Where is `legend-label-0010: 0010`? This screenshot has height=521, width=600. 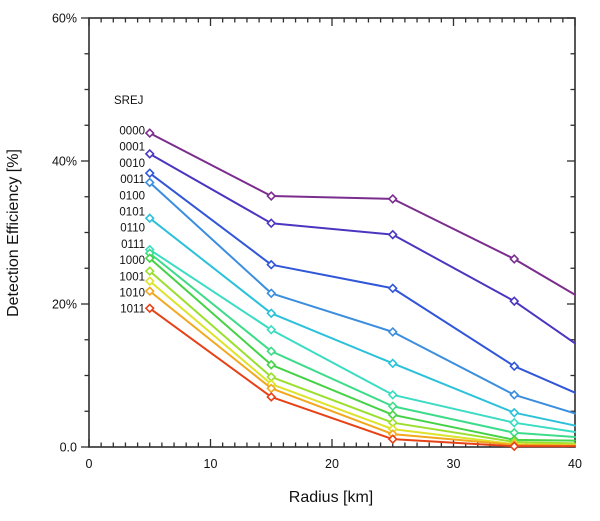
legend-label-0010: 0010 is located at coordinates (132, 164).